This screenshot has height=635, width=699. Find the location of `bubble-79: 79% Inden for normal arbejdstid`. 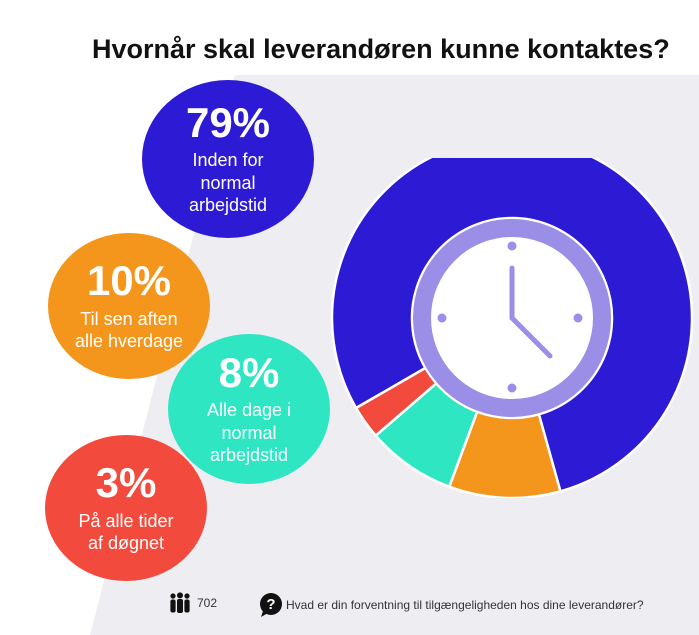

bubble-79: 79% Inden for normal arbejdstid is located at coordinates (228, 159).